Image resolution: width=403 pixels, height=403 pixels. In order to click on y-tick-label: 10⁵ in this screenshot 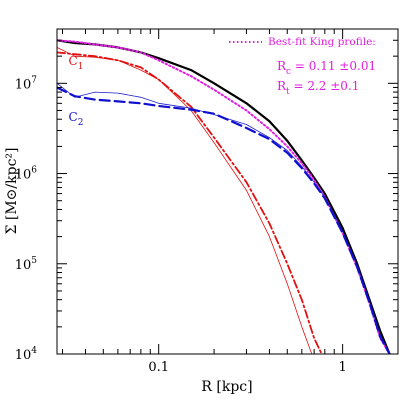, I will do `click(26, 264)`.